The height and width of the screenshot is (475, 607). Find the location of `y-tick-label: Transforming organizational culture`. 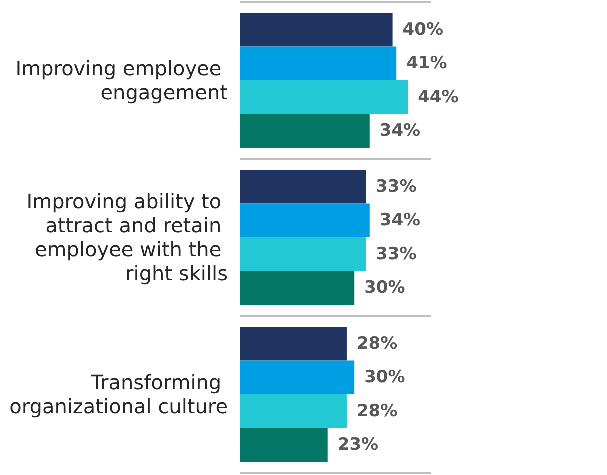

y-tick-label: Transforming organizational culture is located at coordinates (119, 394).